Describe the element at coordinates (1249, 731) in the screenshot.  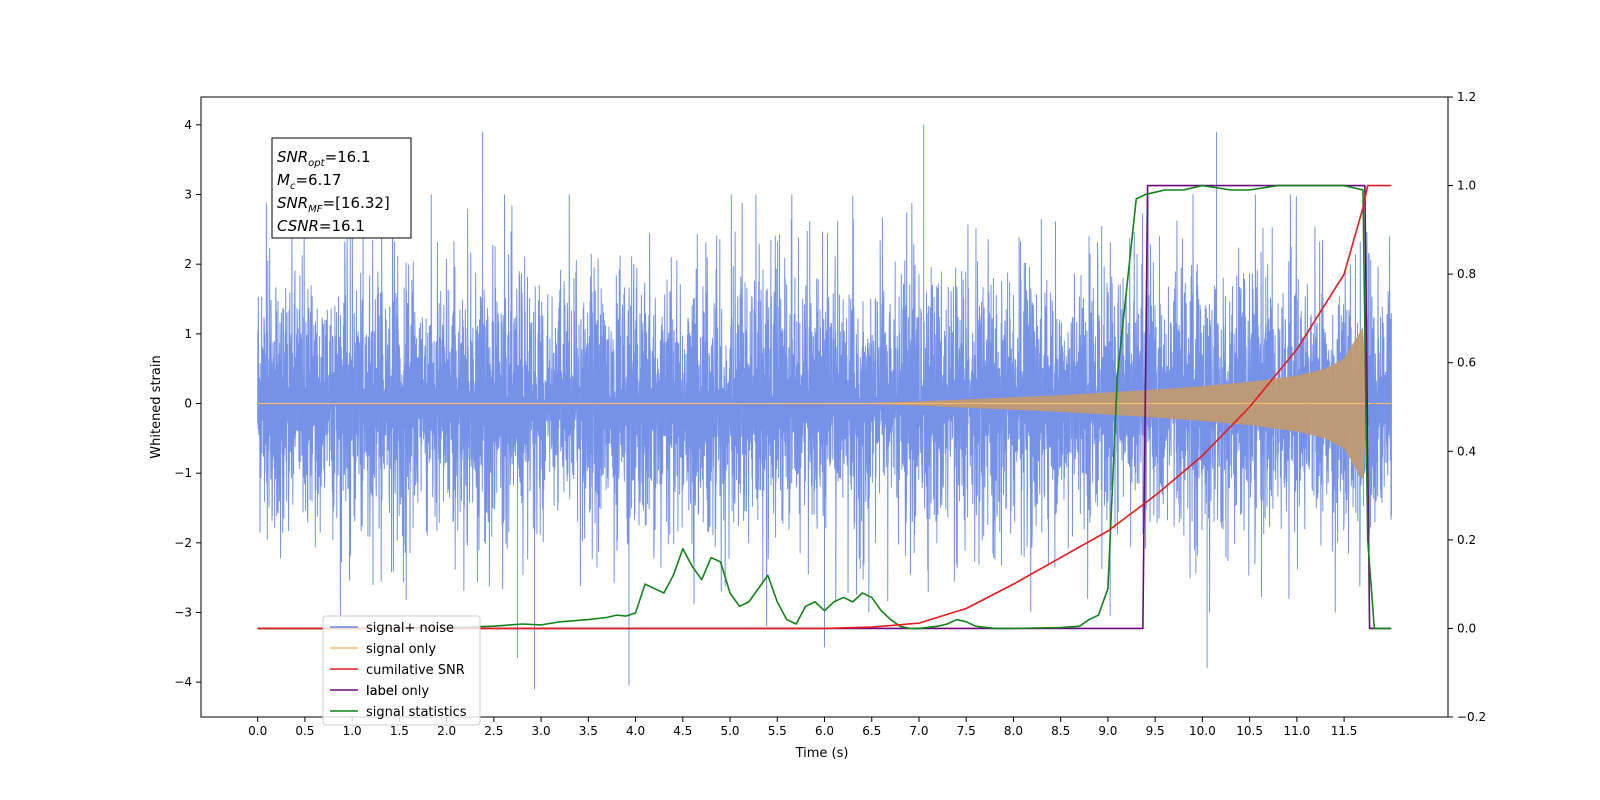
I see `x-tick-label: 10.5` at that location.